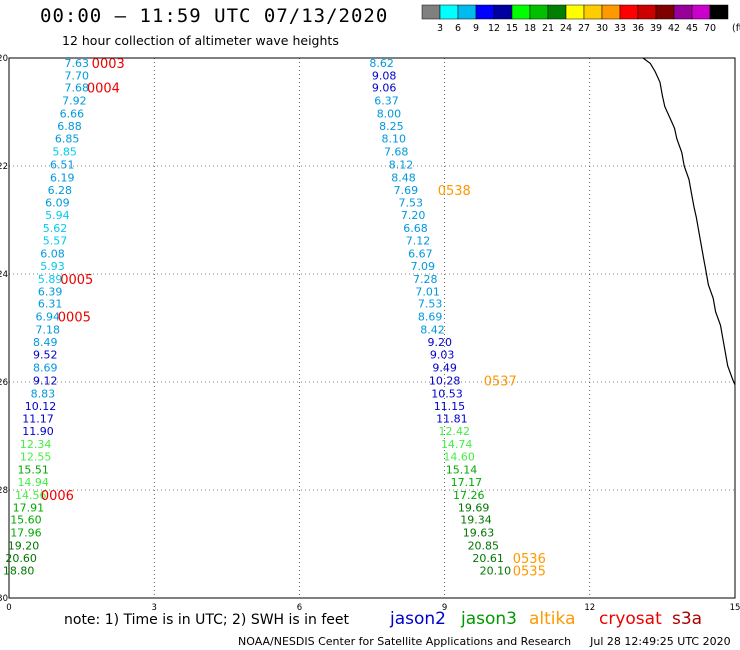 Image resolution: width=740 pixels, height=650 pixels. Describe the element at coordinates (67, 138) in the screenshot. I see `wave-height-value: 6.85` at that location.